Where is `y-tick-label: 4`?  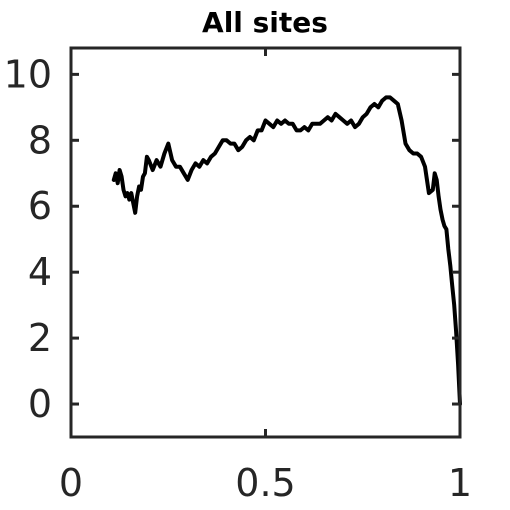
y-tick-label: 4 is located at coordinates (40, 272).